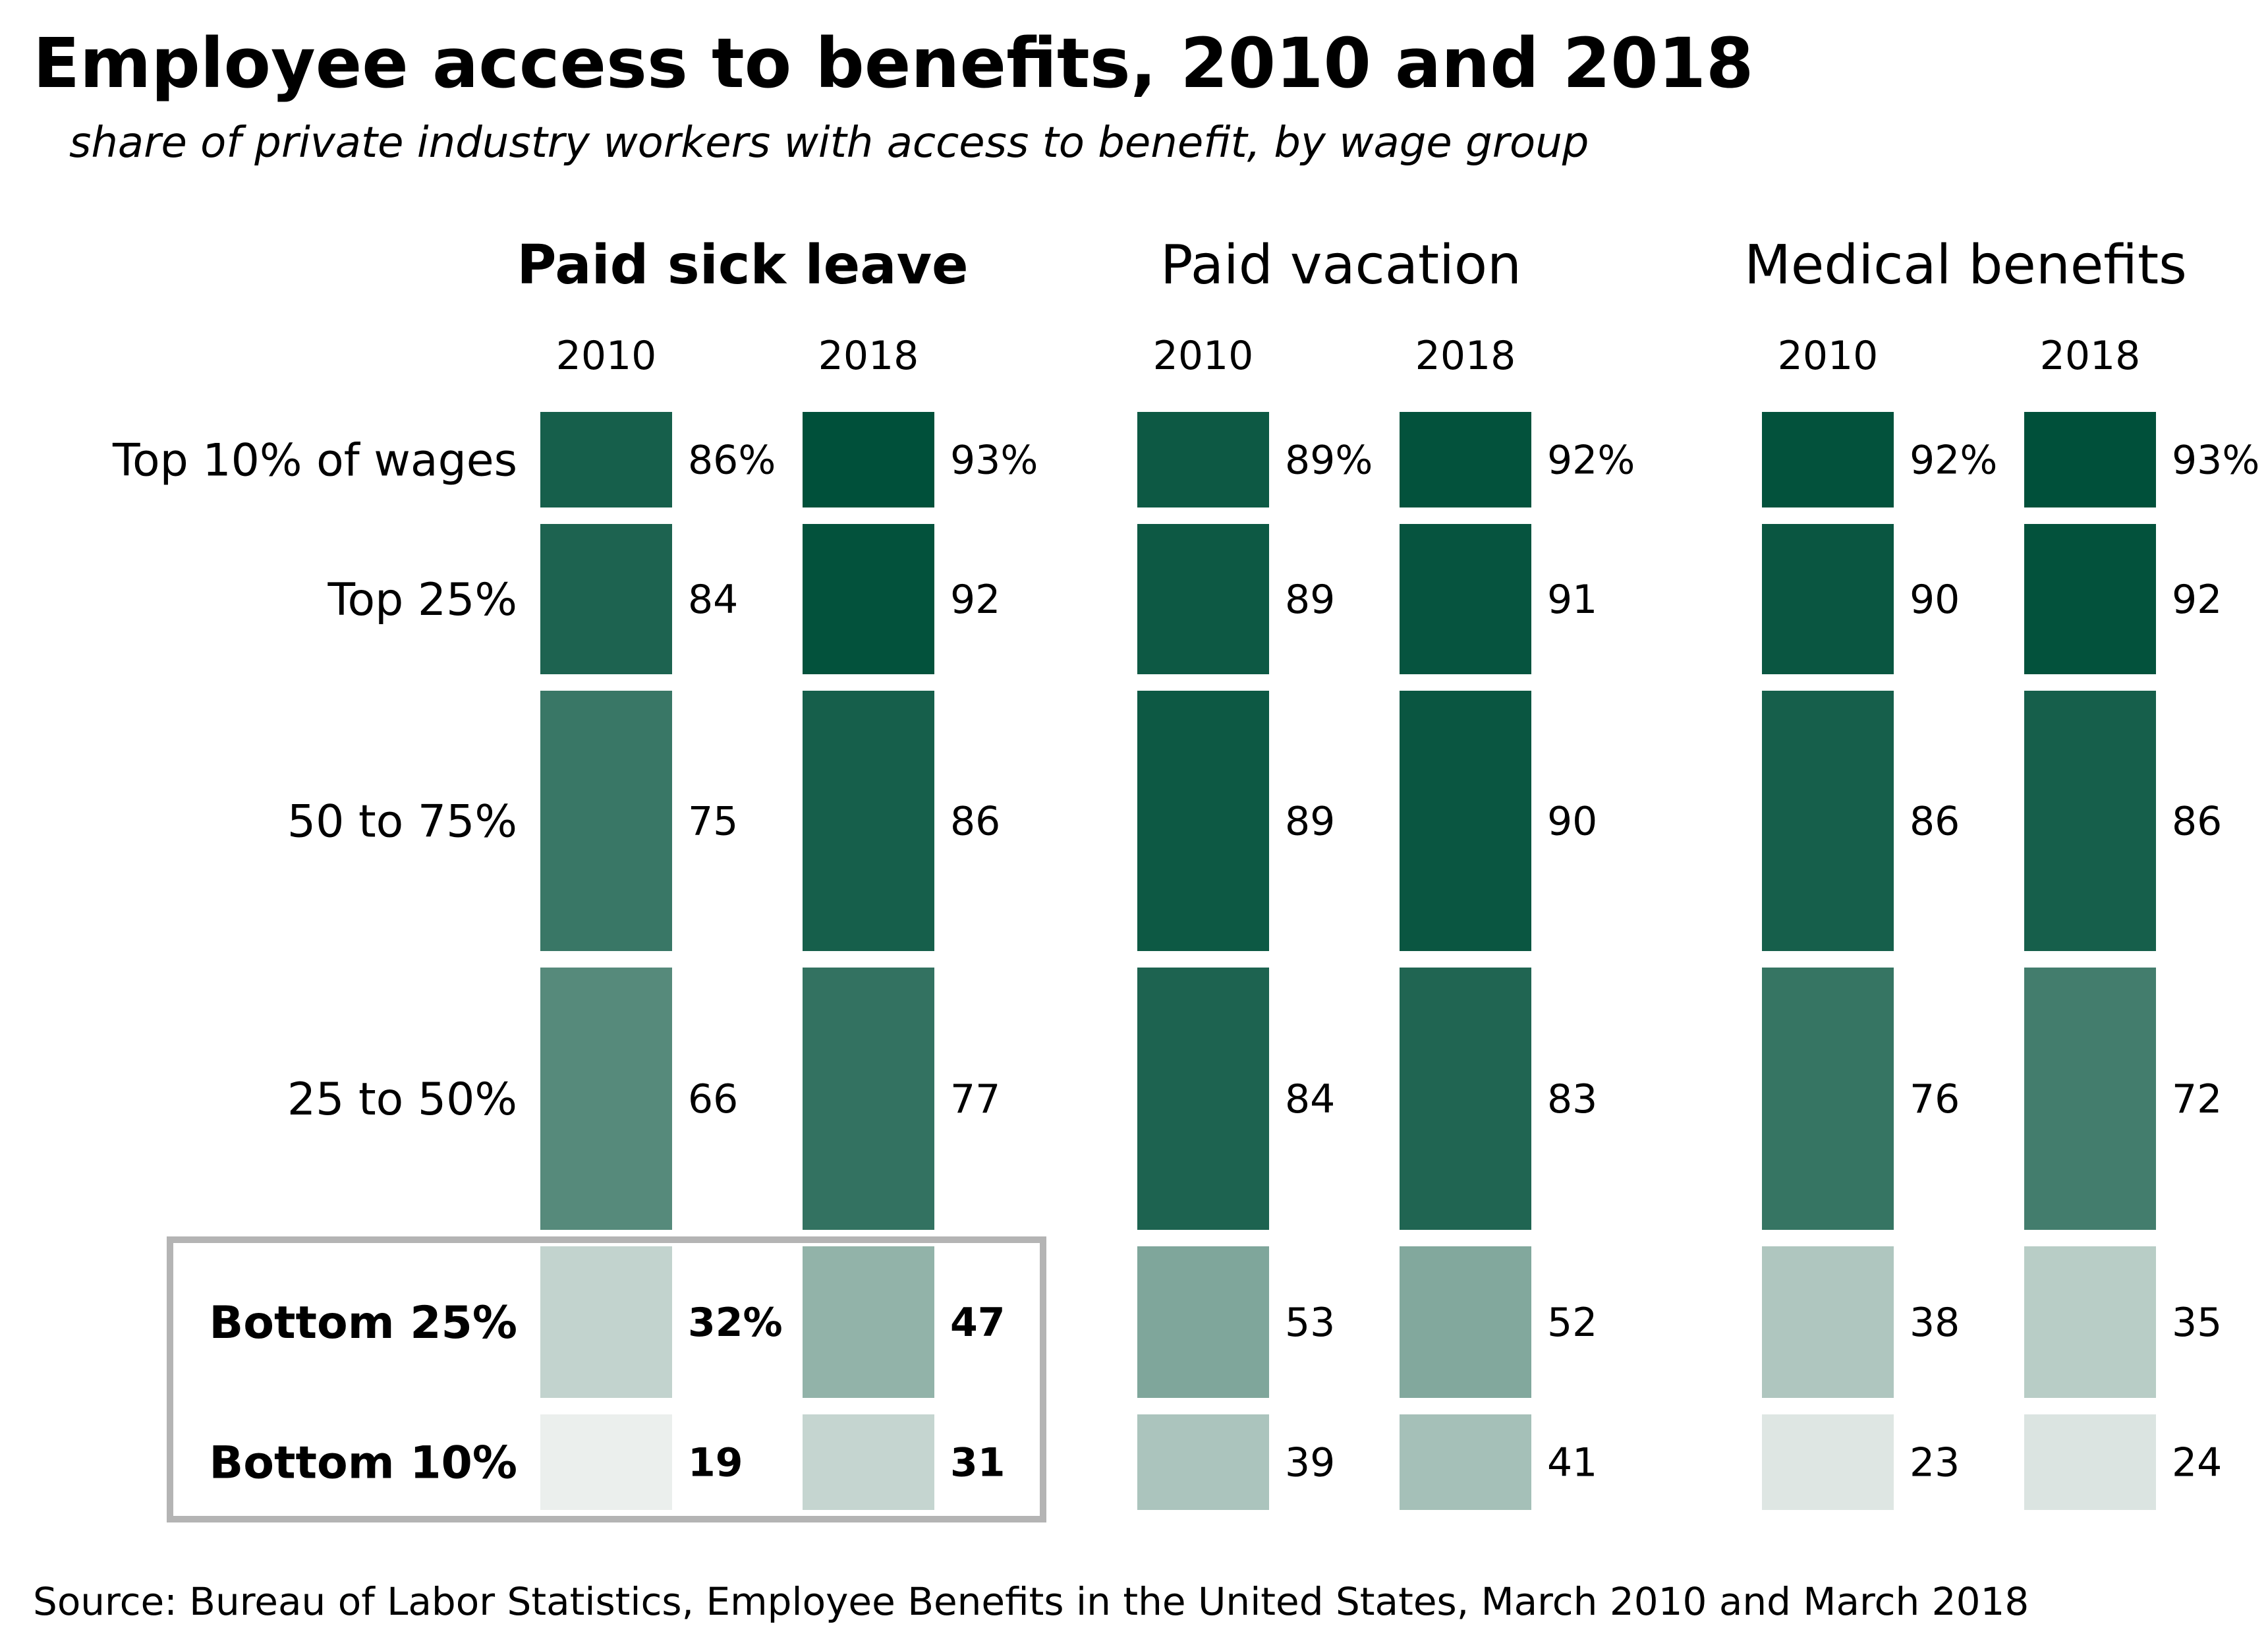 The height and width of the screenshot is (1651, 2268). Describe the element at coordinates (1572, 1099) in the screenshot. I see `value-label: 83` at that location.